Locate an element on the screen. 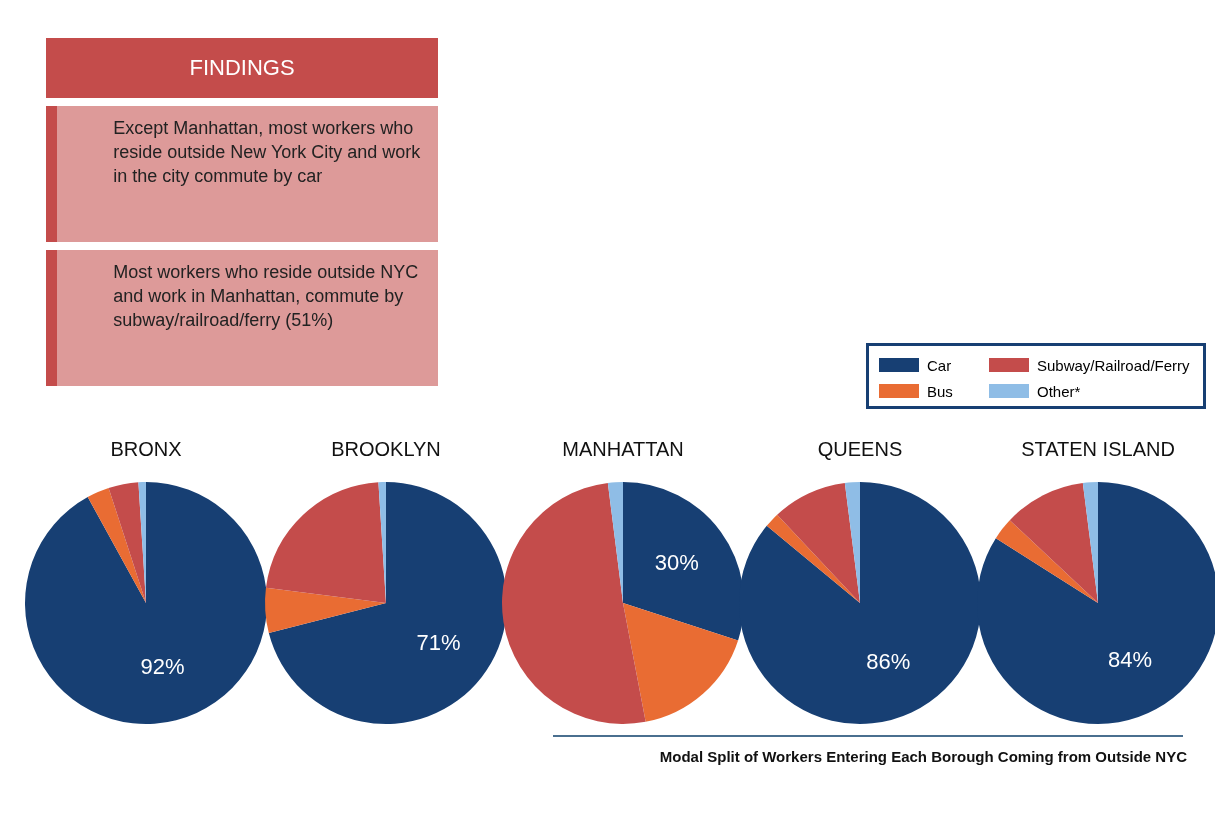 Image resolution: width=1215 pixels, height=839 pixels. legend-label: Bus is located at coordinates (940, 391).